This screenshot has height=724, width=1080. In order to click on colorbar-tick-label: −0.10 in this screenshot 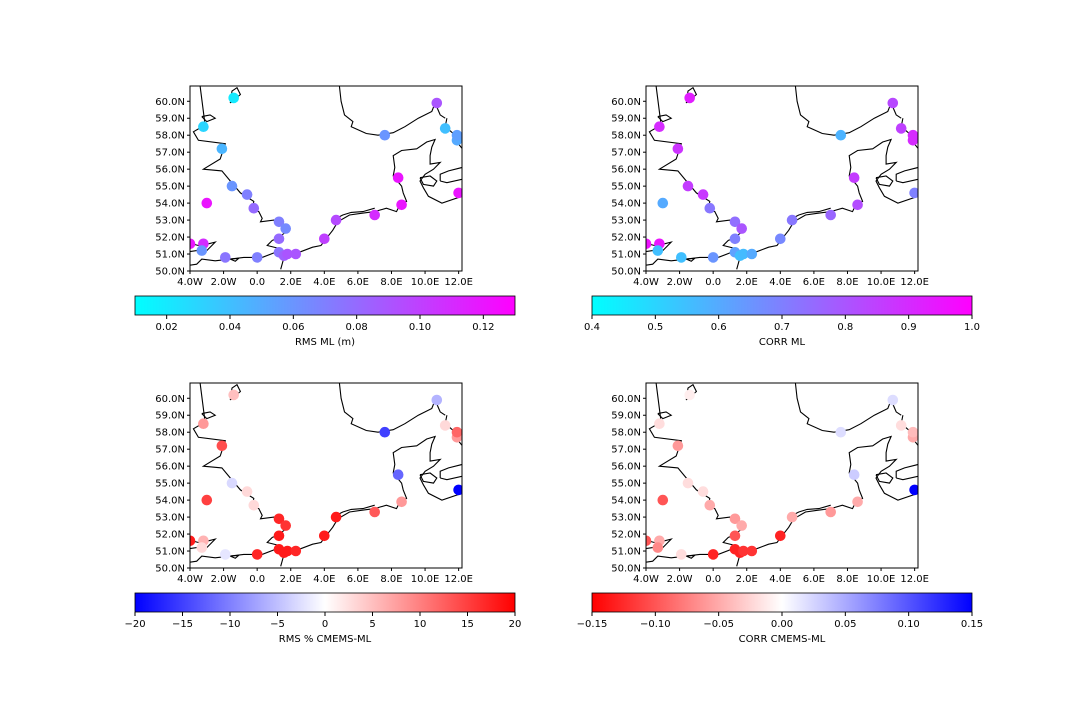, I will do `click(655, 624)`.